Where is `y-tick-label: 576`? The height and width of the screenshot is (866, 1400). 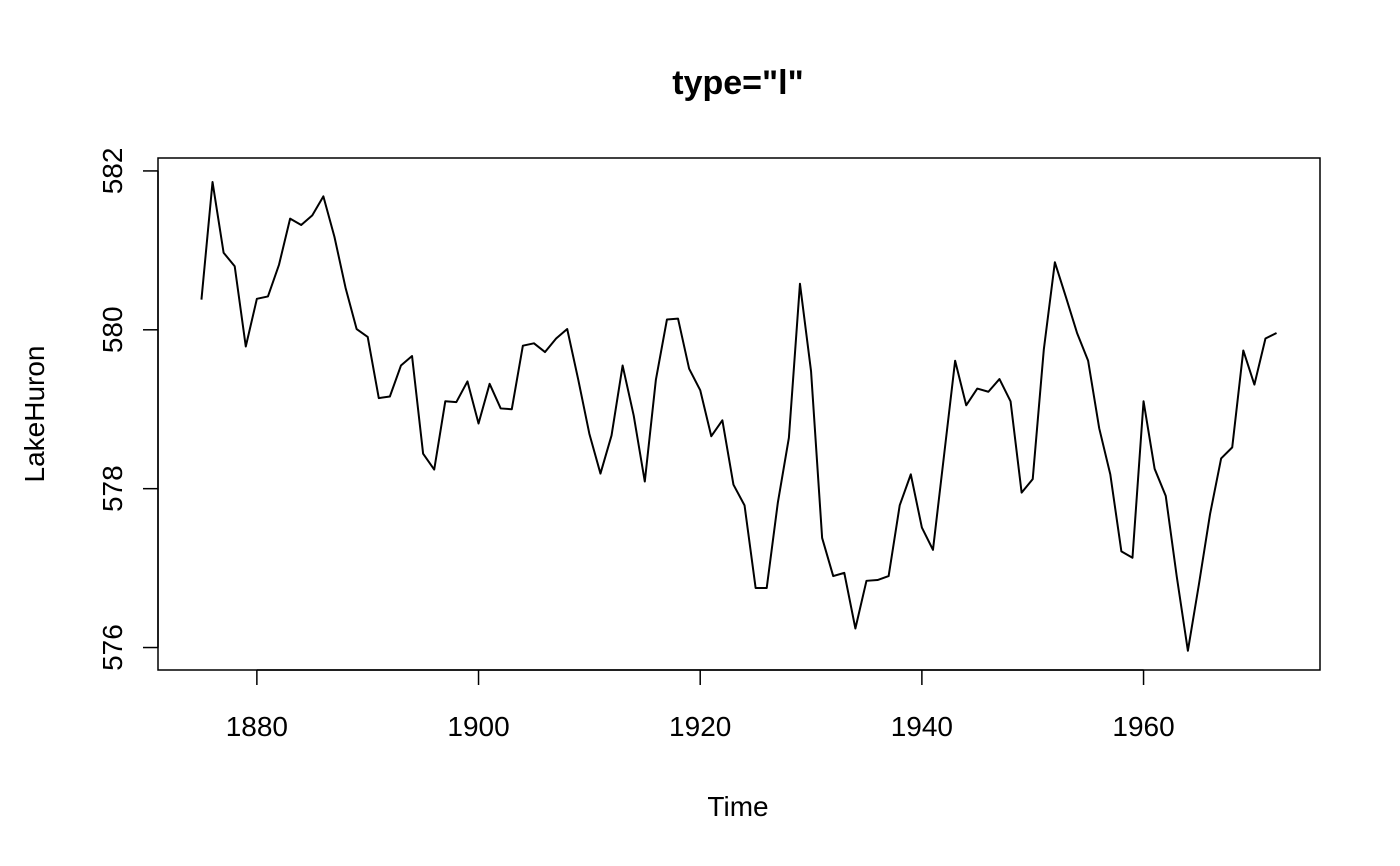
y-tick-label: 576 is located at coordinates (112, 647).